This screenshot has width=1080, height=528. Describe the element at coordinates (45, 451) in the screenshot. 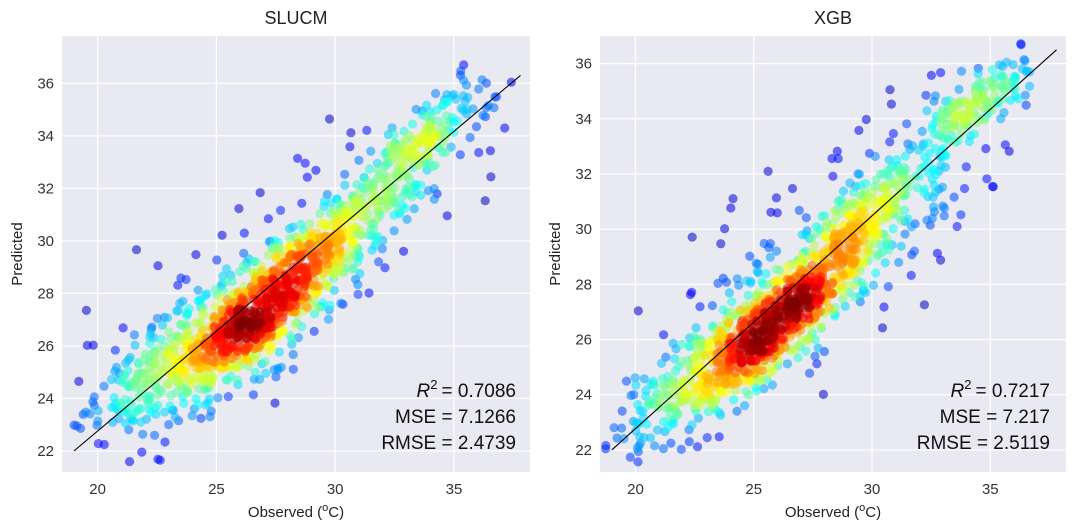

I see `y-tick-label: 22` at that location.